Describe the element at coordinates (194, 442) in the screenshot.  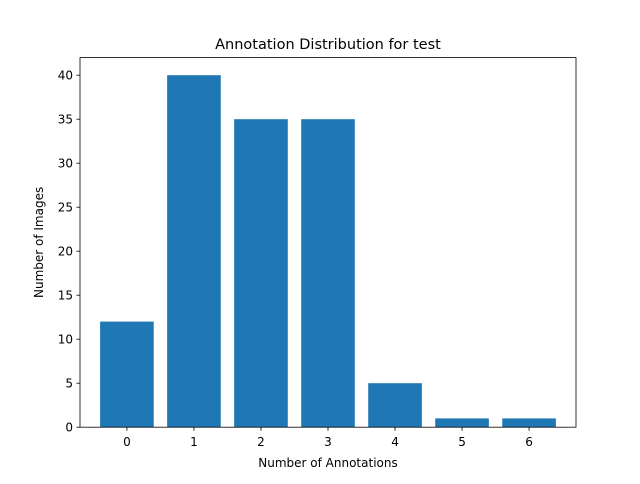
I see `x-tick-label: 1` at that location.